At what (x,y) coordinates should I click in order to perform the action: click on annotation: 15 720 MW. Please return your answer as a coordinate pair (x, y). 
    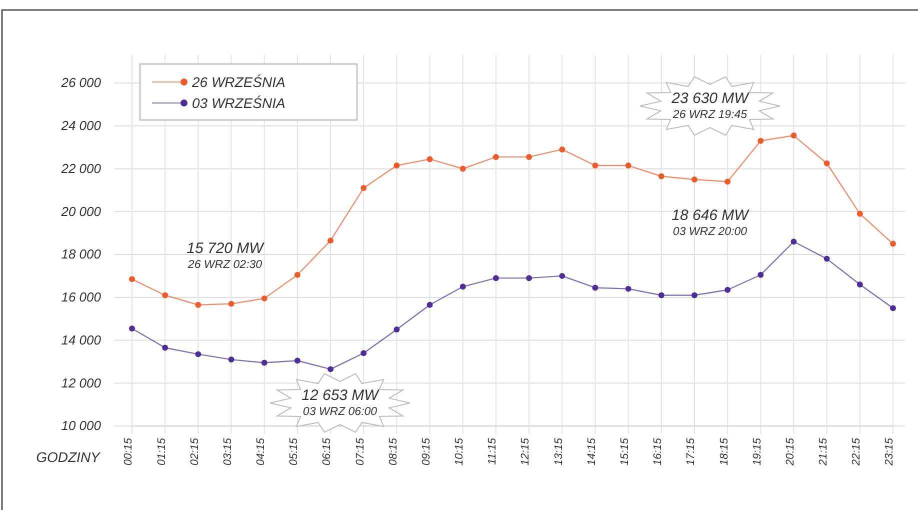
    Looking at the image, I should click on (226, 248).